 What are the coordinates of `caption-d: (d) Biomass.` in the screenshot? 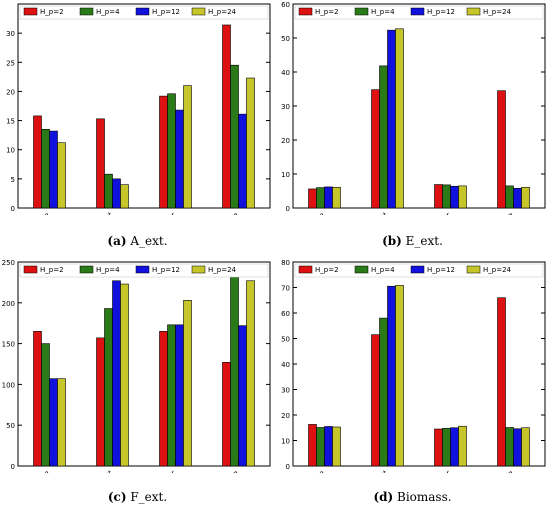 It's located at (412, 497).